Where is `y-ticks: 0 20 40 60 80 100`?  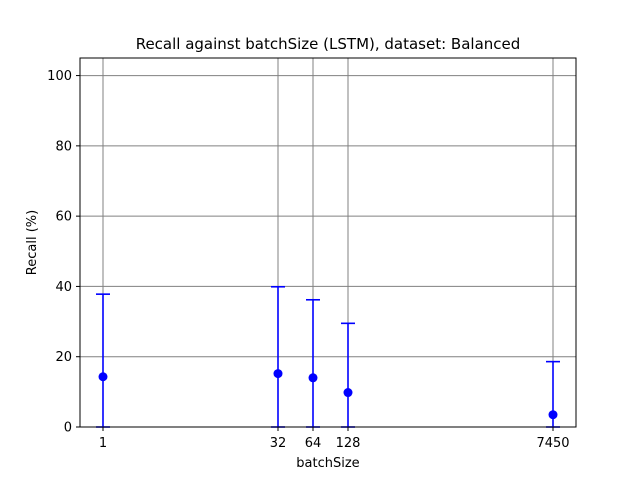
y-ticks: 0 20 40 60 80 100 is located at coordinates (63, 252).